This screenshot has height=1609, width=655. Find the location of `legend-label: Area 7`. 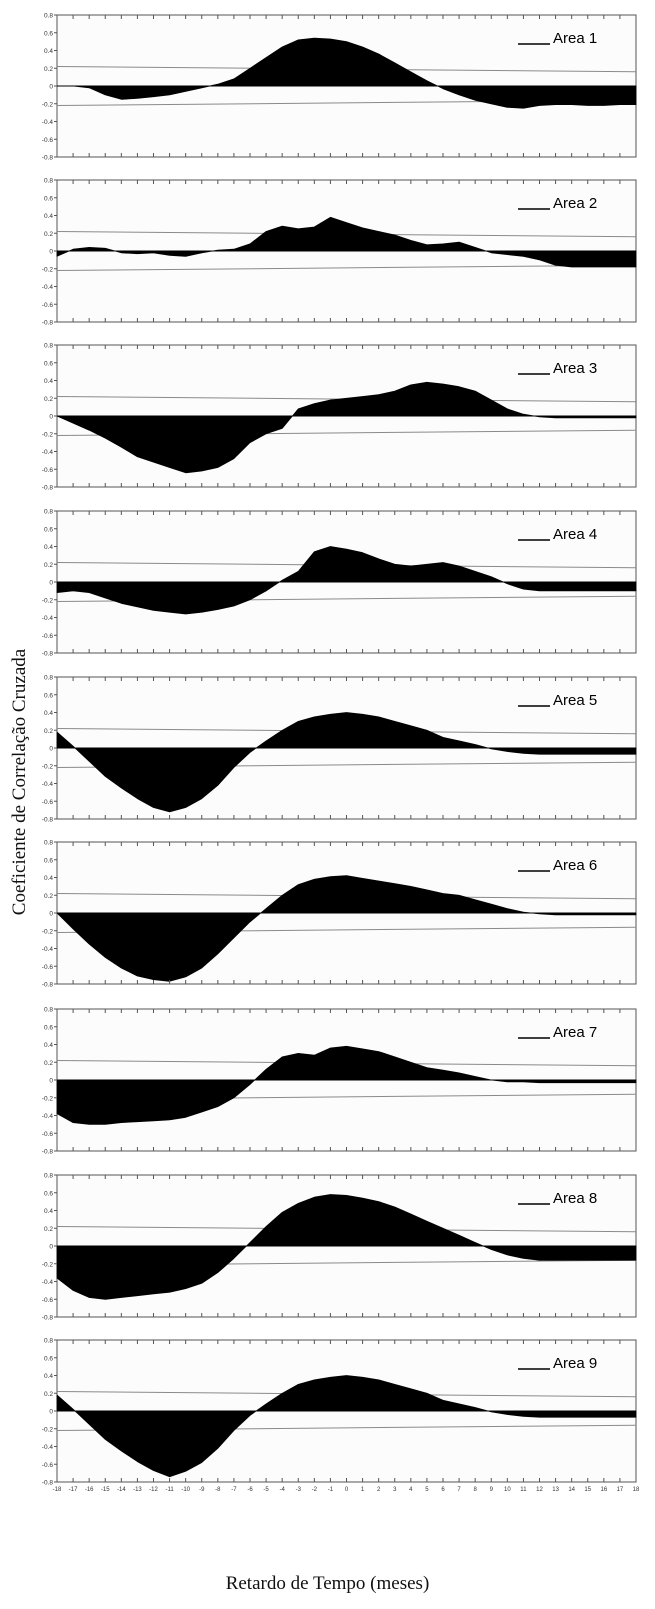

legend-label: Area 7 is located at coordinates (575, 1032).